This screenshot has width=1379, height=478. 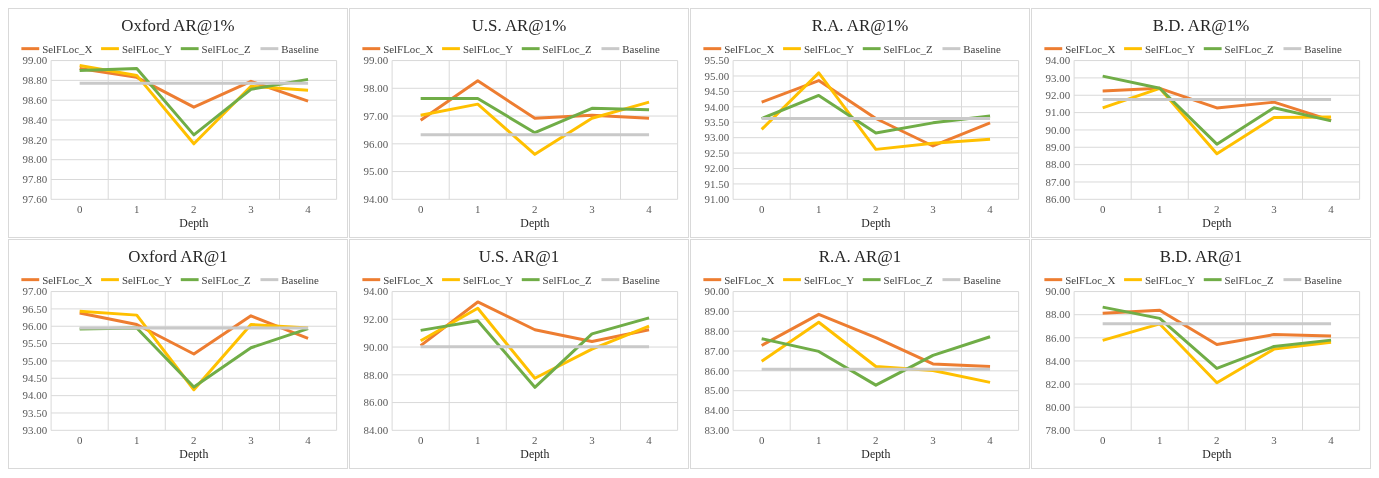 I want to click on chart-title: U.S. AR@1, so click(x=519, y=256).